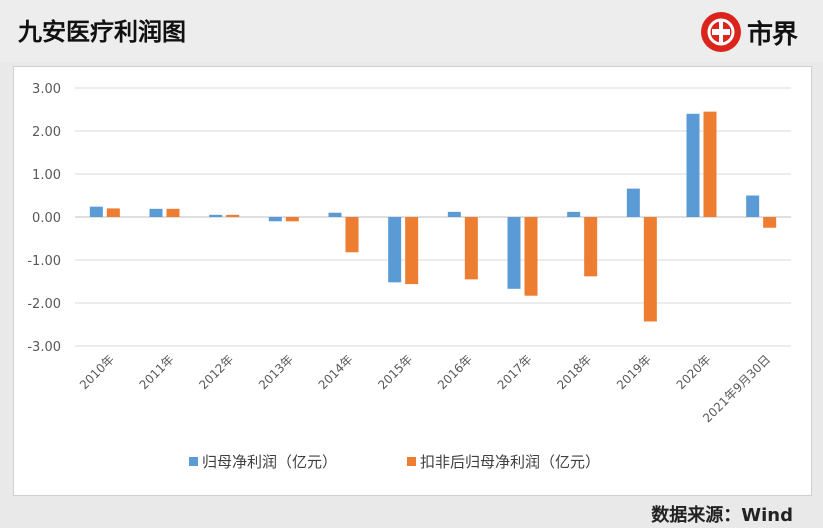 The height and width of the screenshot is (528, 823). Describe the element at coordinates (336, 372) in the screenshot. I see `x-tick-label: 2014年` at that location.